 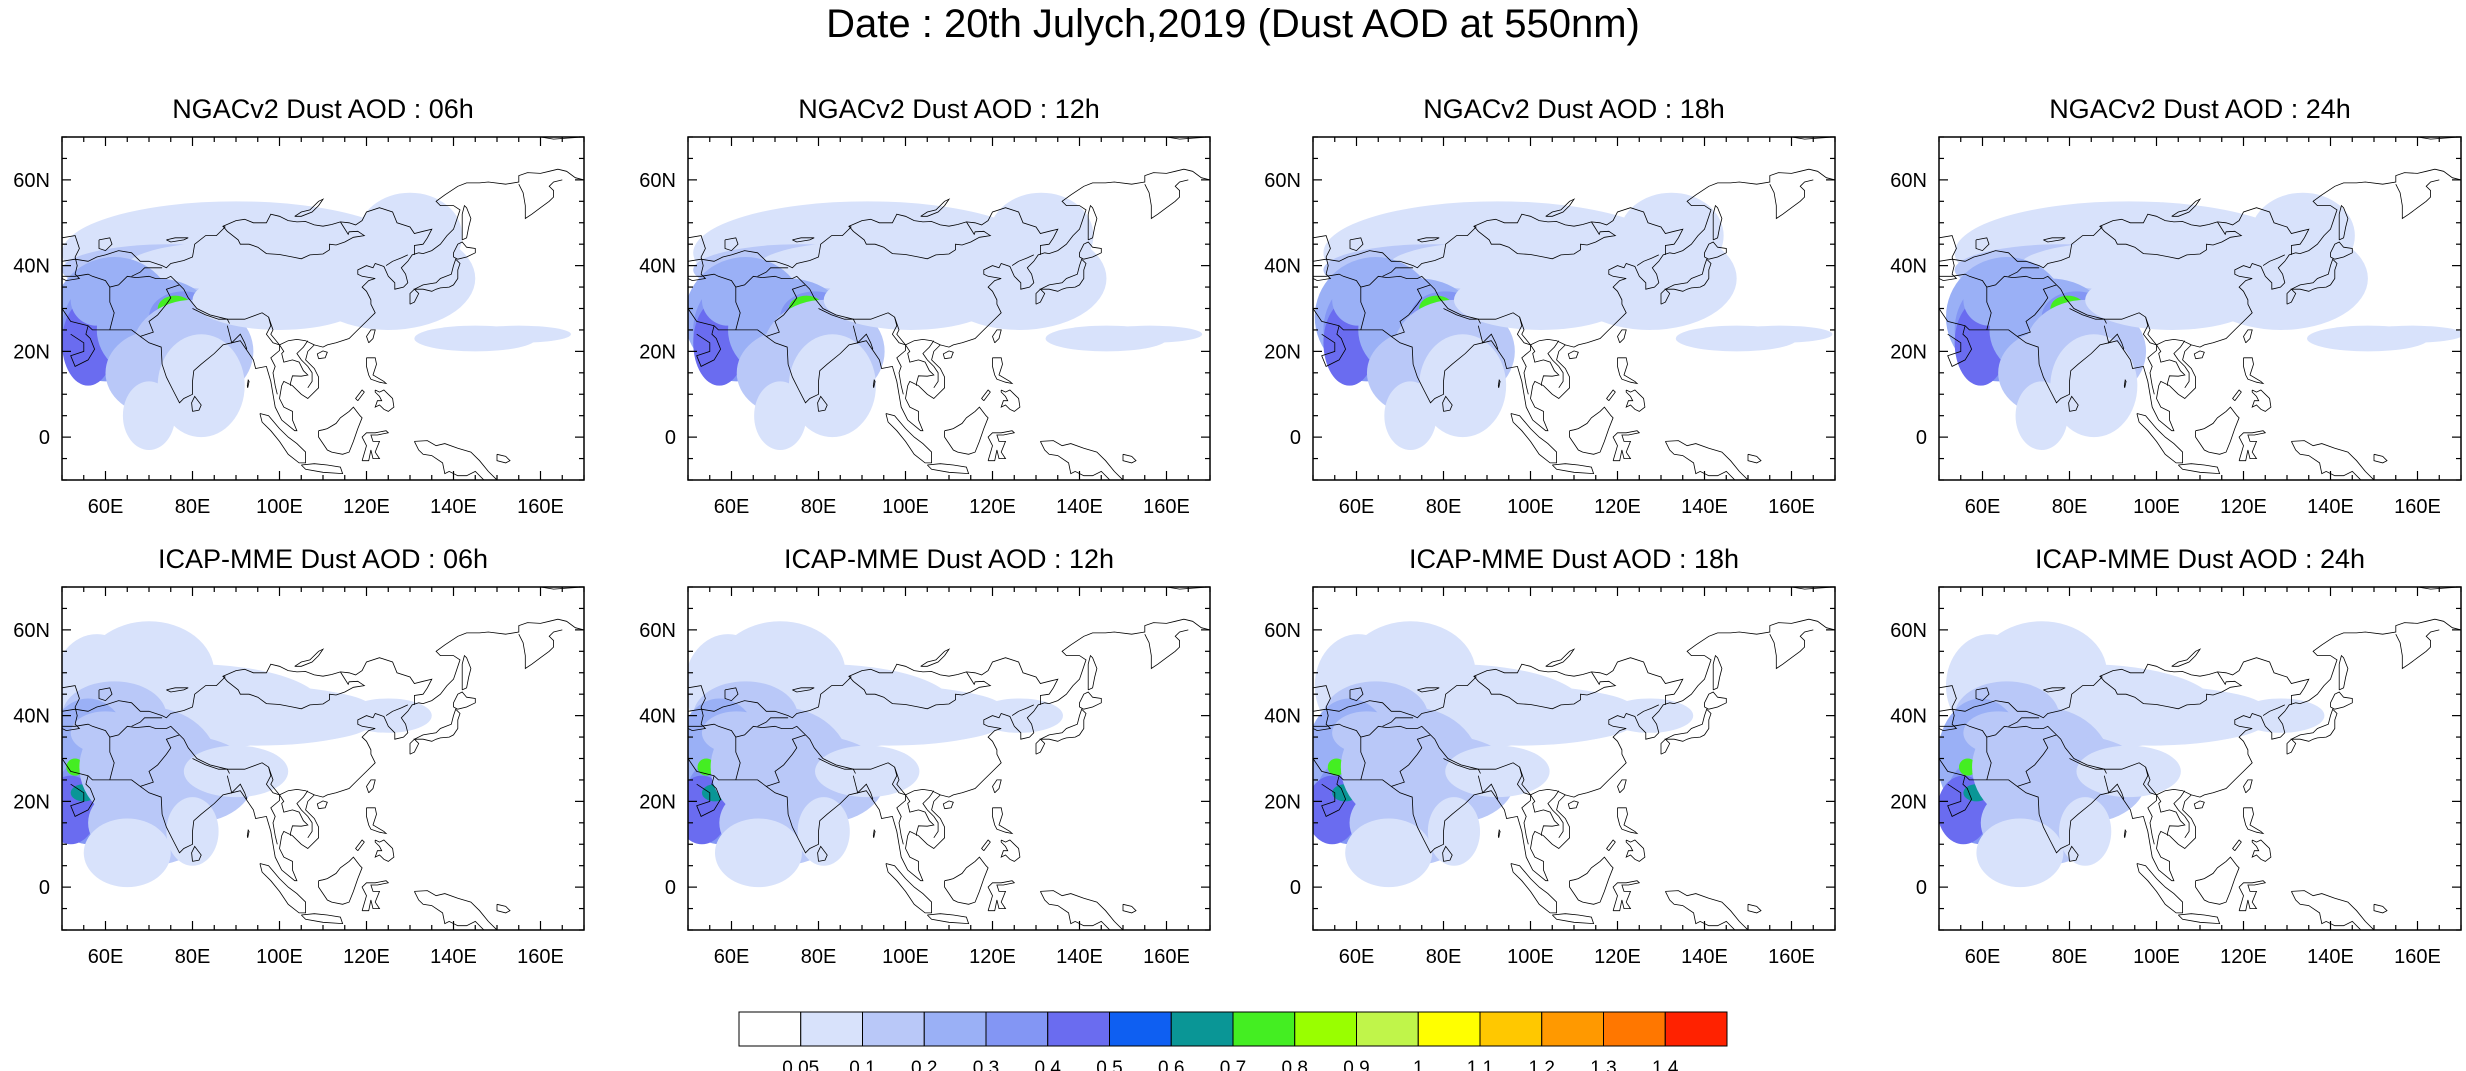 What do you see at coordinates (2200, 109) in the screenshot?
I see `panel-title: NGACv2 Dust AOD : 24h` at bounding box center [2200, 109].